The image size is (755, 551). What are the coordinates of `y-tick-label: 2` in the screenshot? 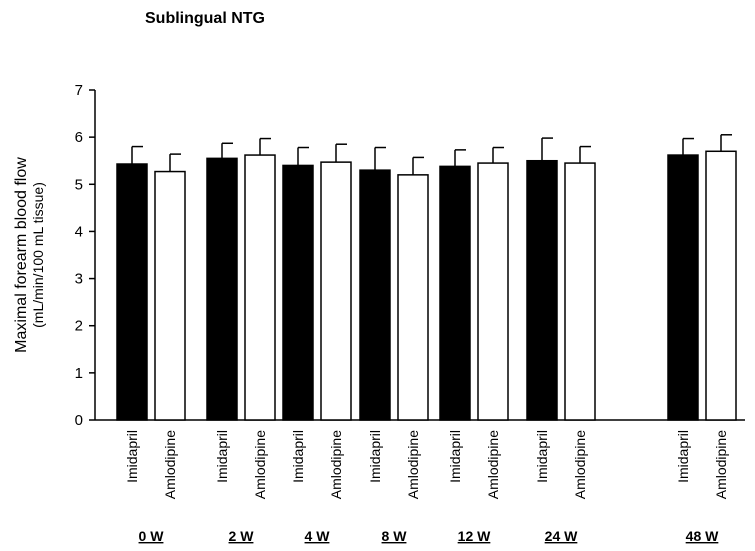 It's located at (79, 326).